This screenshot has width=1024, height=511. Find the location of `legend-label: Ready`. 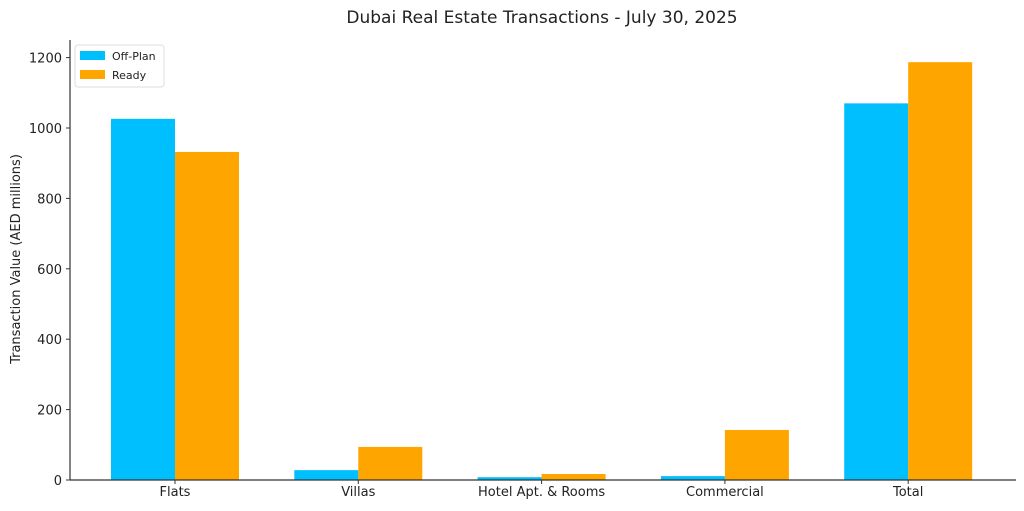

legend-label: Ready is located at coordinates (129, 75).